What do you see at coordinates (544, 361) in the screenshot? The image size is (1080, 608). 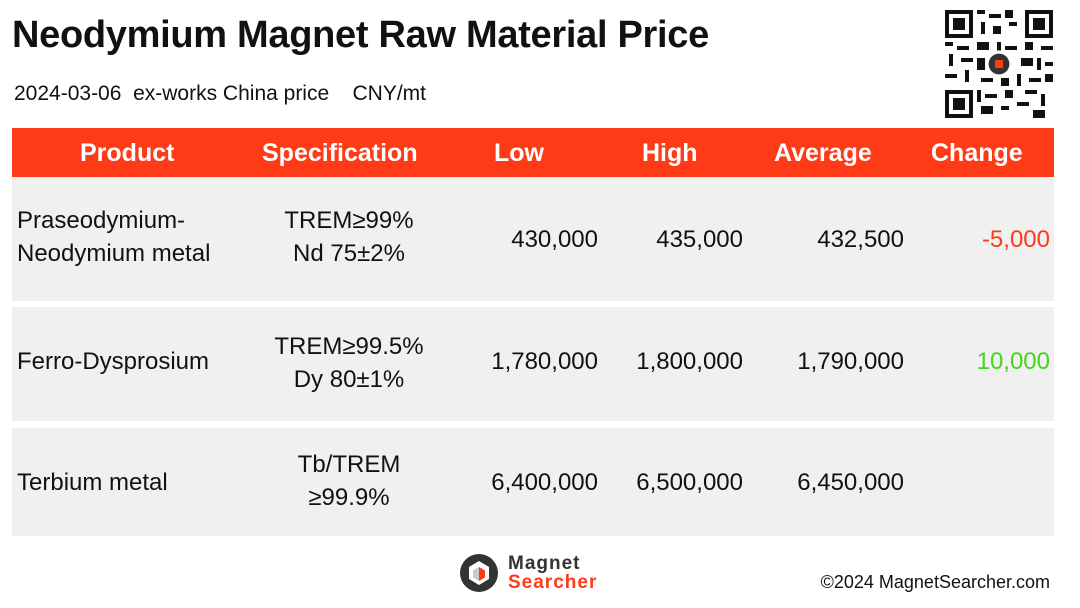 I see `low-price-cell: 1,780,000` at bounding box center [544, 361].